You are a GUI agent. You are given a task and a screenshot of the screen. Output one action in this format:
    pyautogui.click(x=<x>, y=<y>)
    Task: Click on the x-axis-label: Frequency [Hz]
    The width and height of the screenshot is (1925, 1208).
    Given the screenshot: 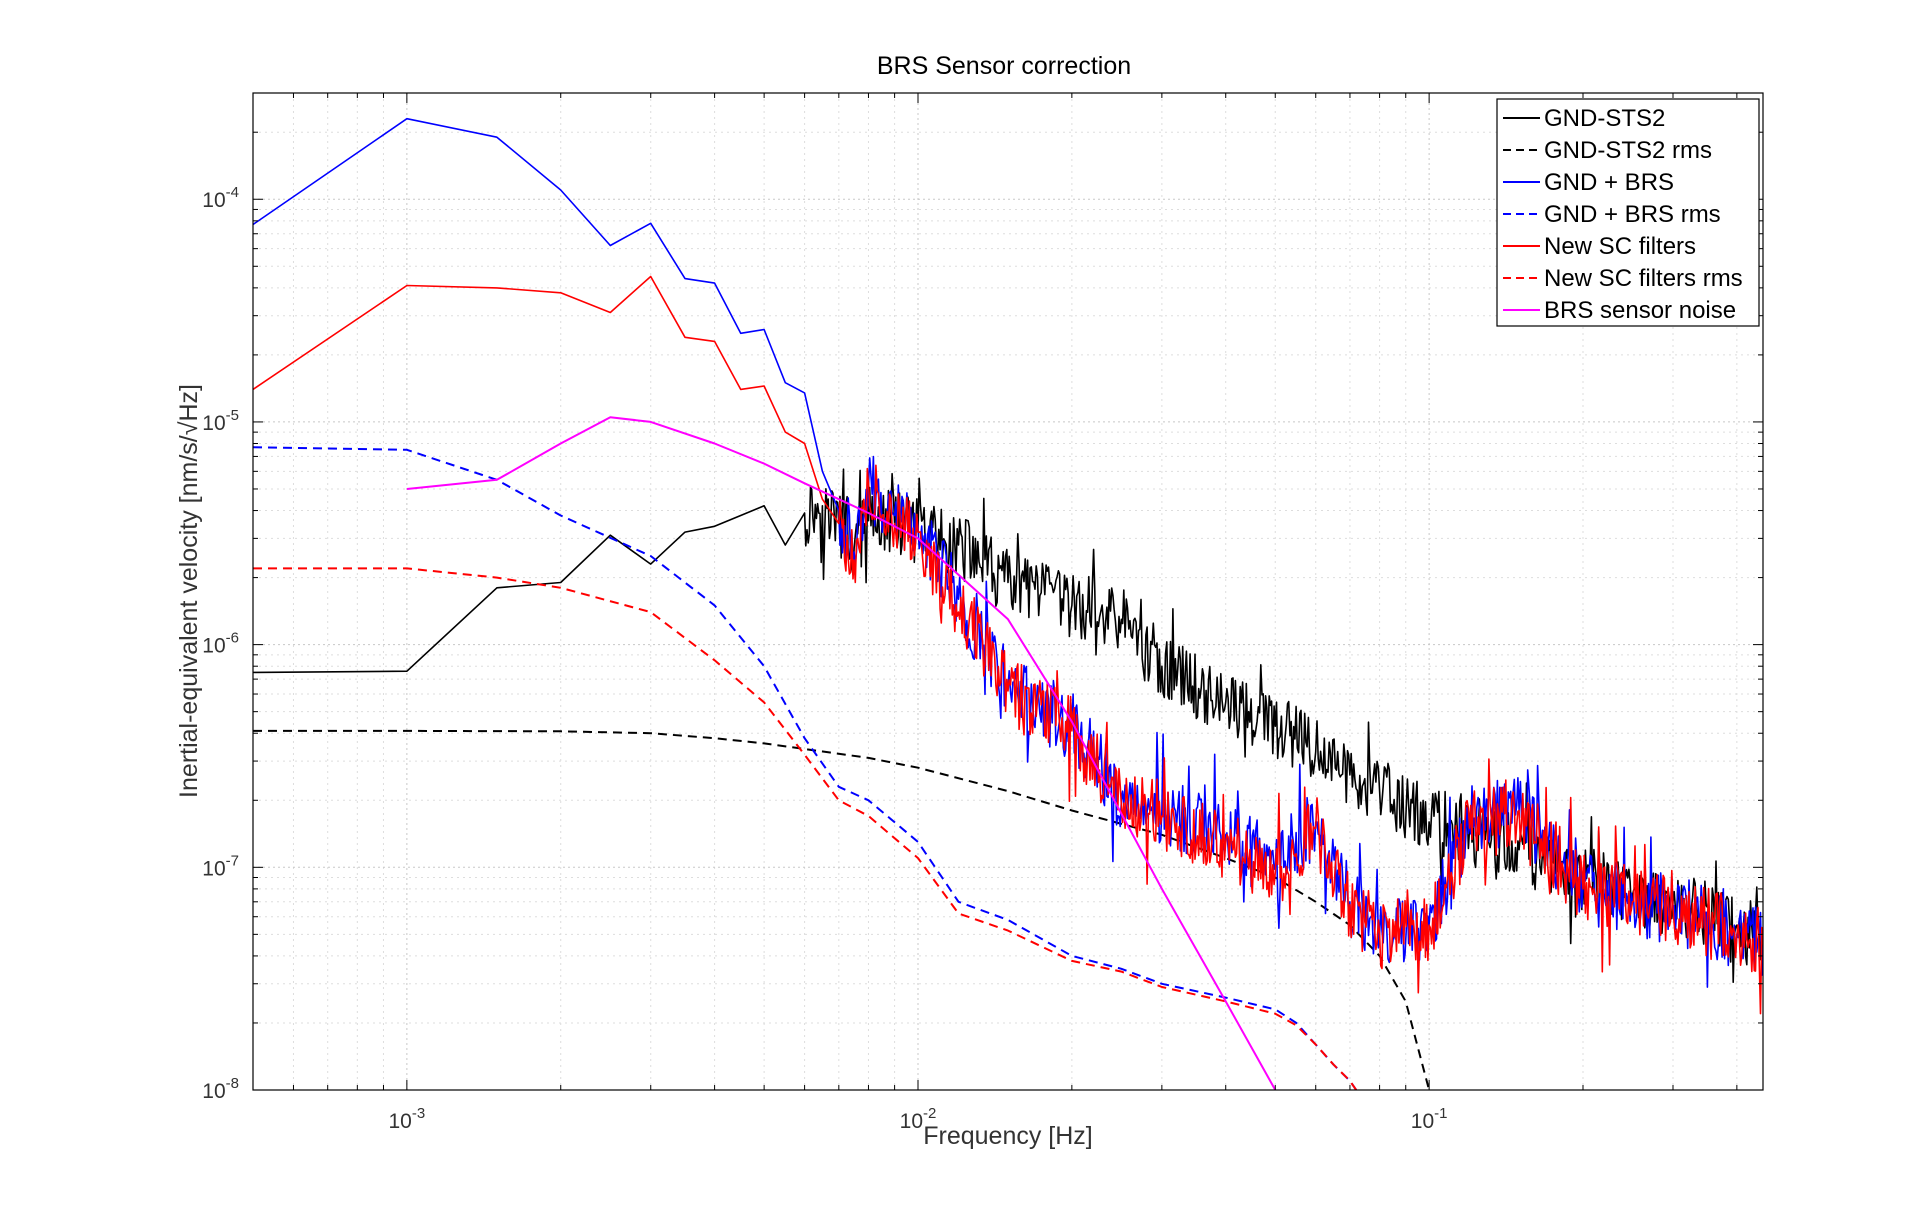 What is the action you would take?
    pyautogui.click(x=1008, y=1136)
    